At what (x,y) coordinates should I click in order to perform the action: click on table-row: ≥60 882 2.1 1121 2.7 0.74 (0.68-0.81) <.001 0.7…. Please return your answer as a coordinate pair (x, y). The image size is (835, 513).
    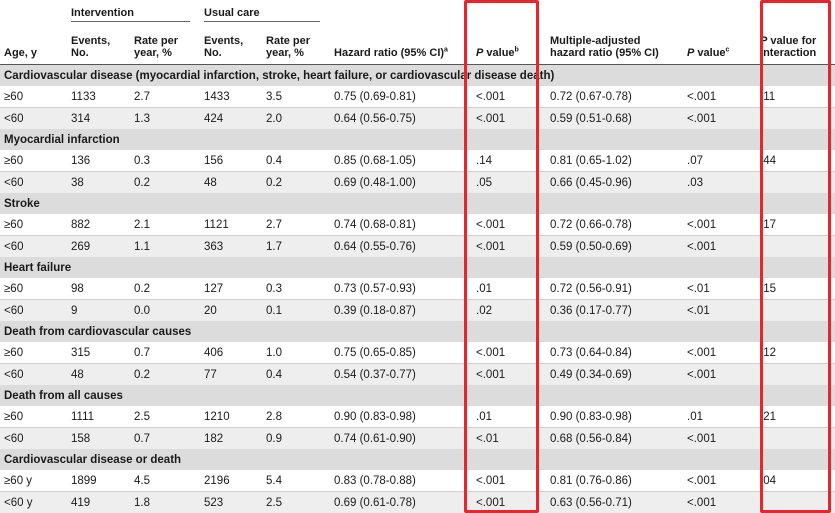
    Looking at the image, I should click on (417, 225).